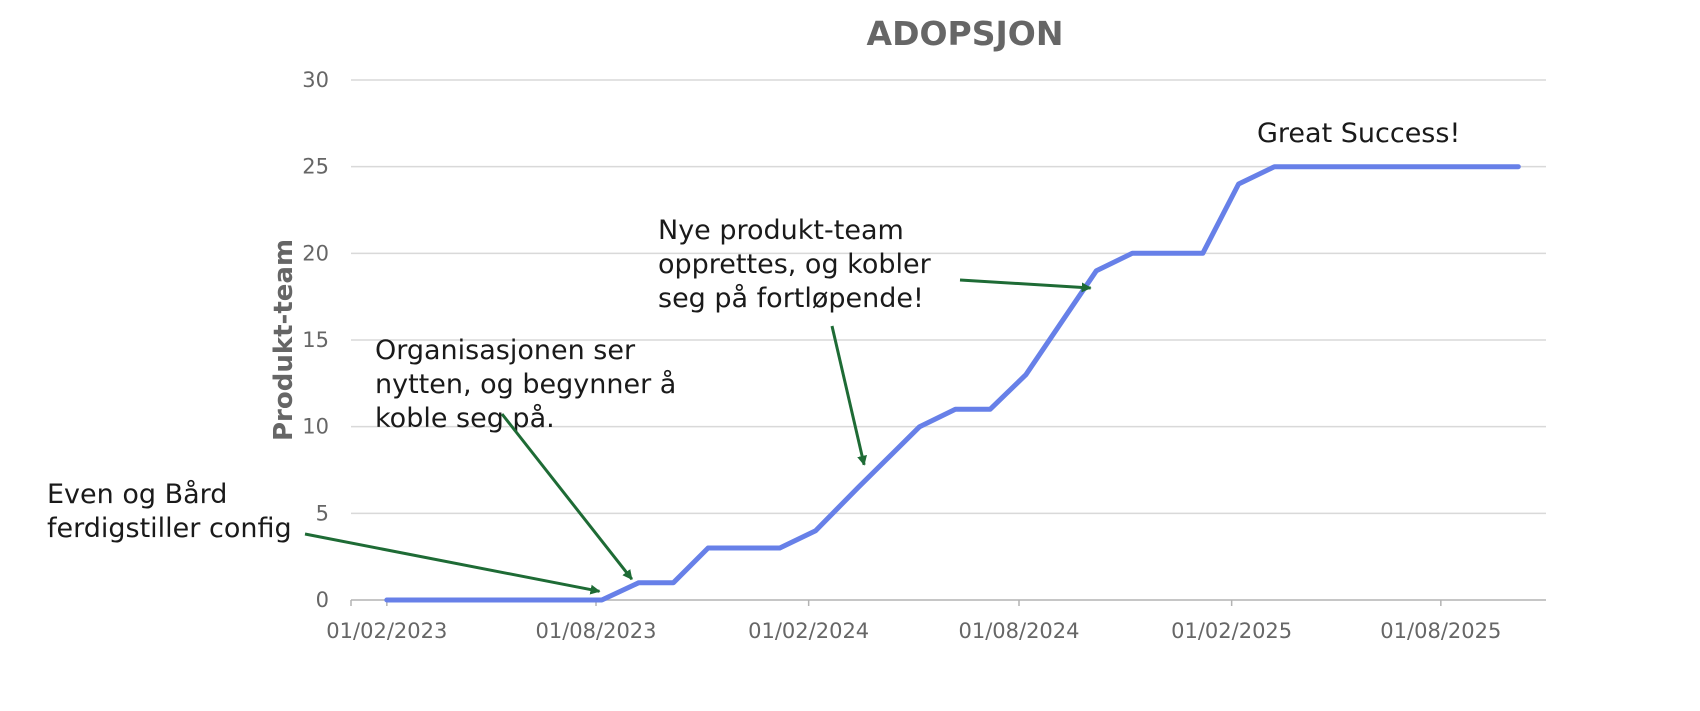 Image resolution: width=1700 pixels, height=711 pixels. Describe the element at coordinates (1018, 631) in the screenshot. I see `x-tick-label-3: 01/08/2024` at that location.